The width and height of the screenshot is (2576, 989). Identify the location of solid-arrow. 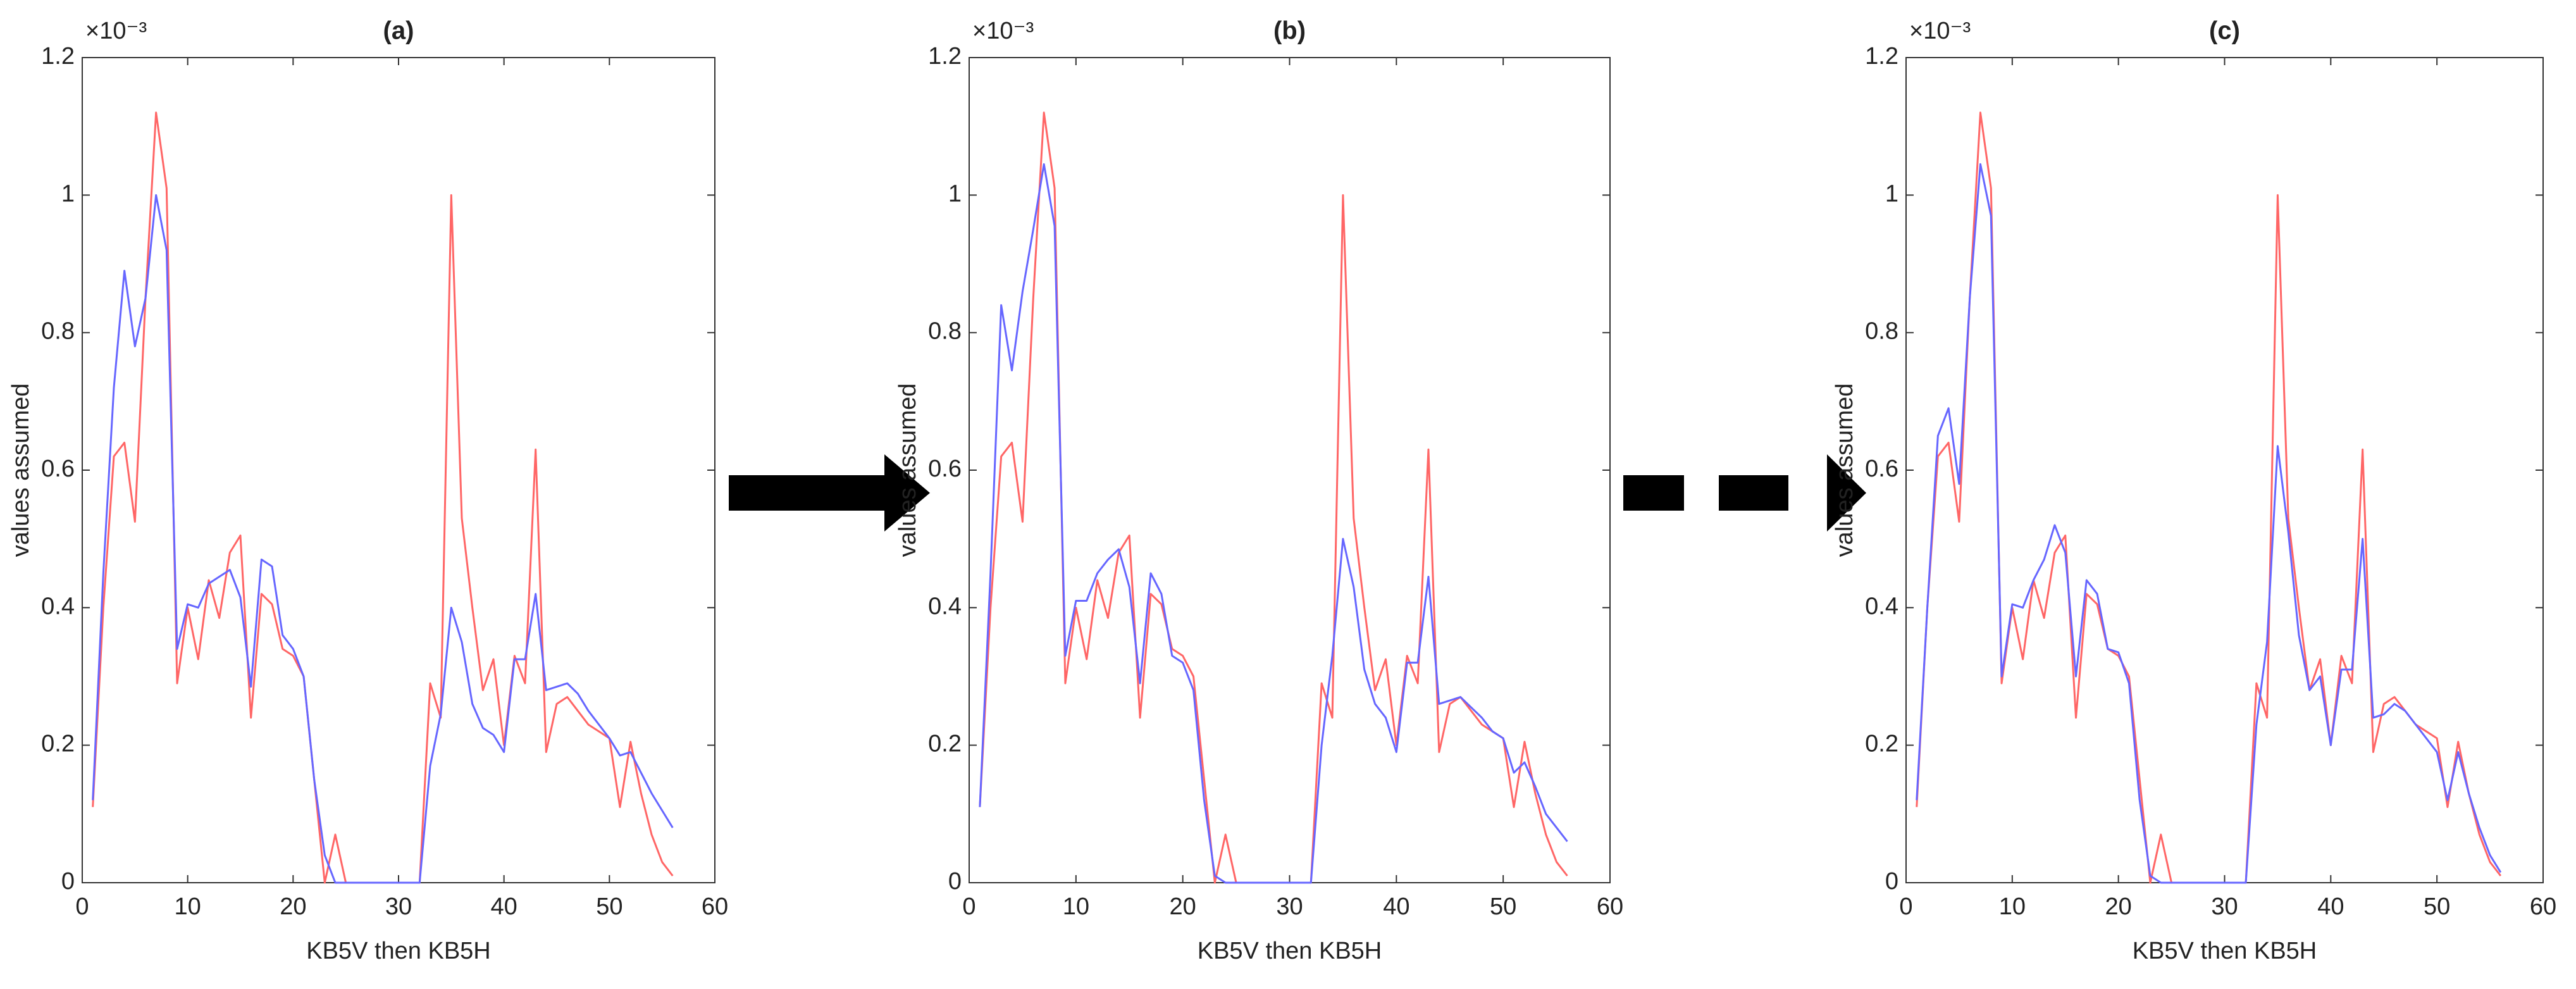
(830, 493).